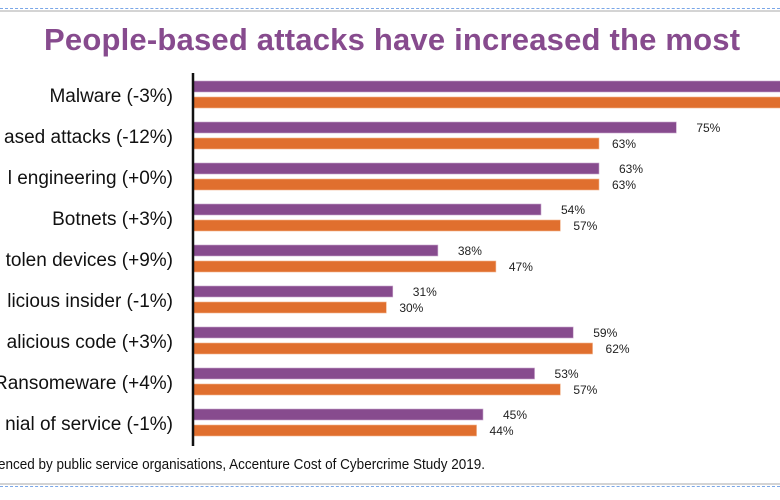  I want to click on value-label: 44%, so click(502, 431).